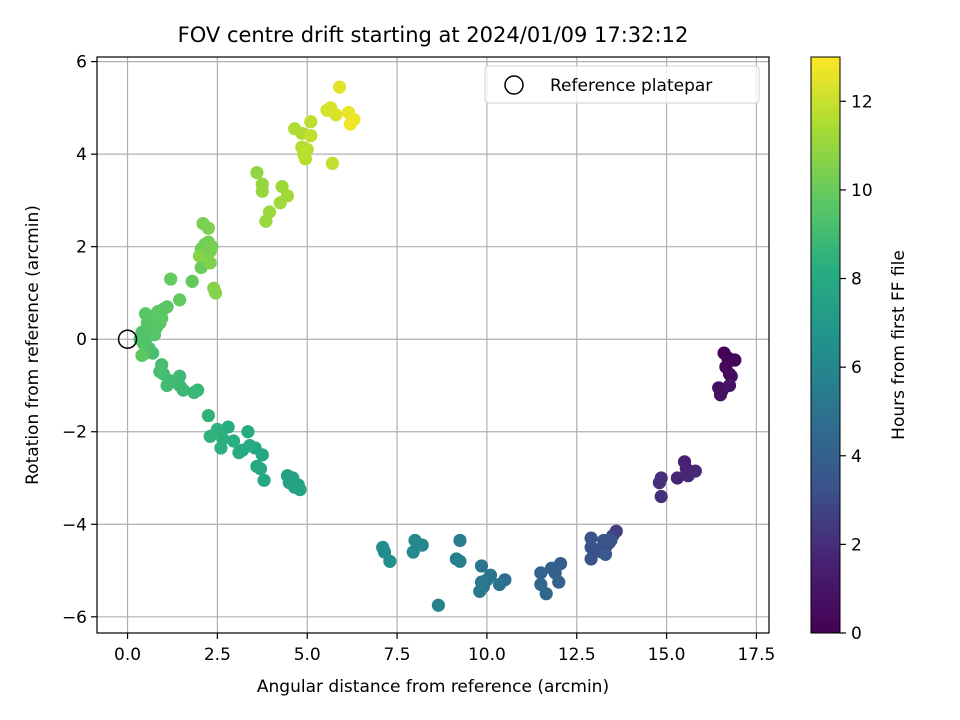 Image resolution: width=960 pixels, height=720 pixels. What do you see at coordinates (127, 655) in the screenshot?
I see `x-tick-label: 0.0` at bounding box center [127, 655].